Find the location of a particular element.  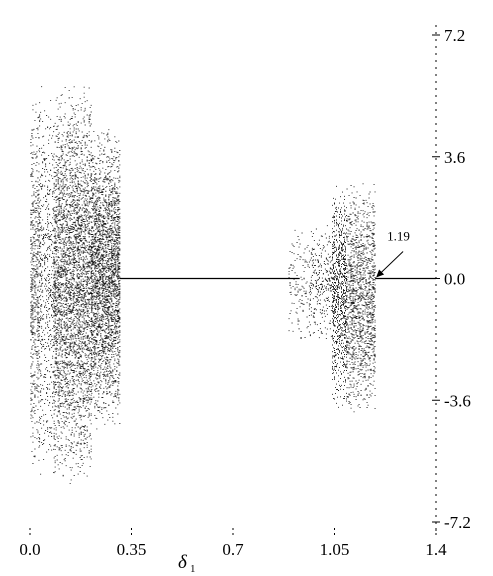

x-tick-label: 0.35 is located at coordinates (132, 549).